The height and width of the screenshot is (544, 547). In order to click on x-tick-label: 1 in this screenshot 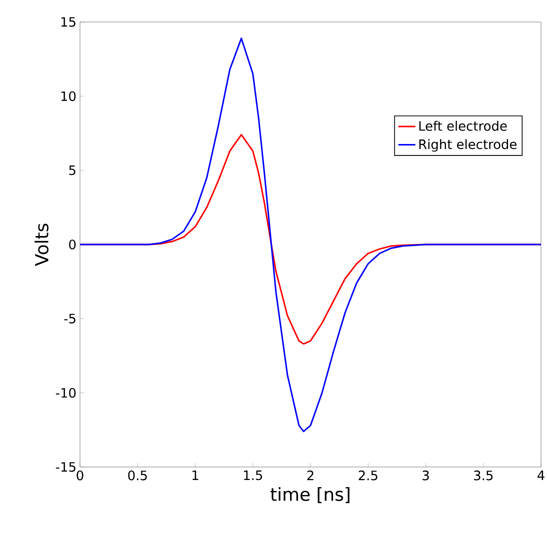, I will do `click(195, 475)`.